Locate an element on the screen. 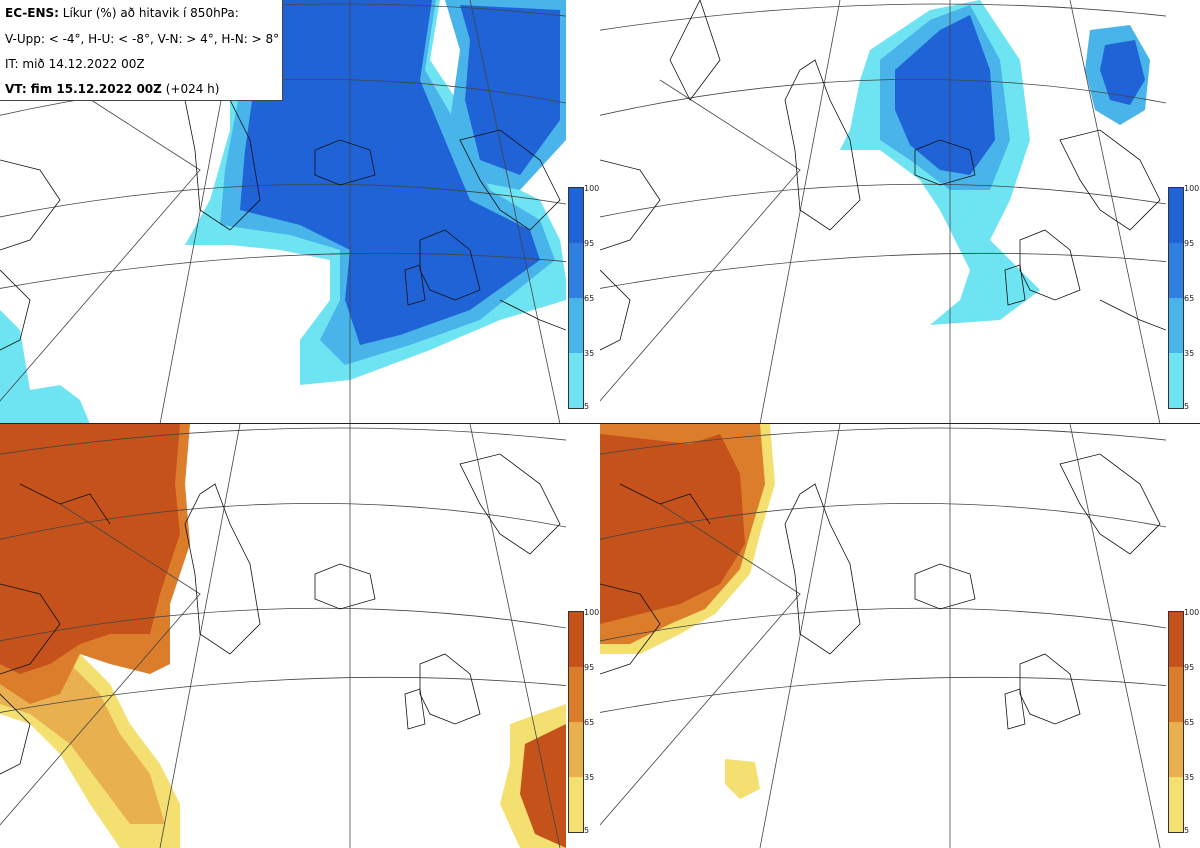  colorbar-lower-right: 100 95 65 35 5 is located at coordinates (1184, 721).